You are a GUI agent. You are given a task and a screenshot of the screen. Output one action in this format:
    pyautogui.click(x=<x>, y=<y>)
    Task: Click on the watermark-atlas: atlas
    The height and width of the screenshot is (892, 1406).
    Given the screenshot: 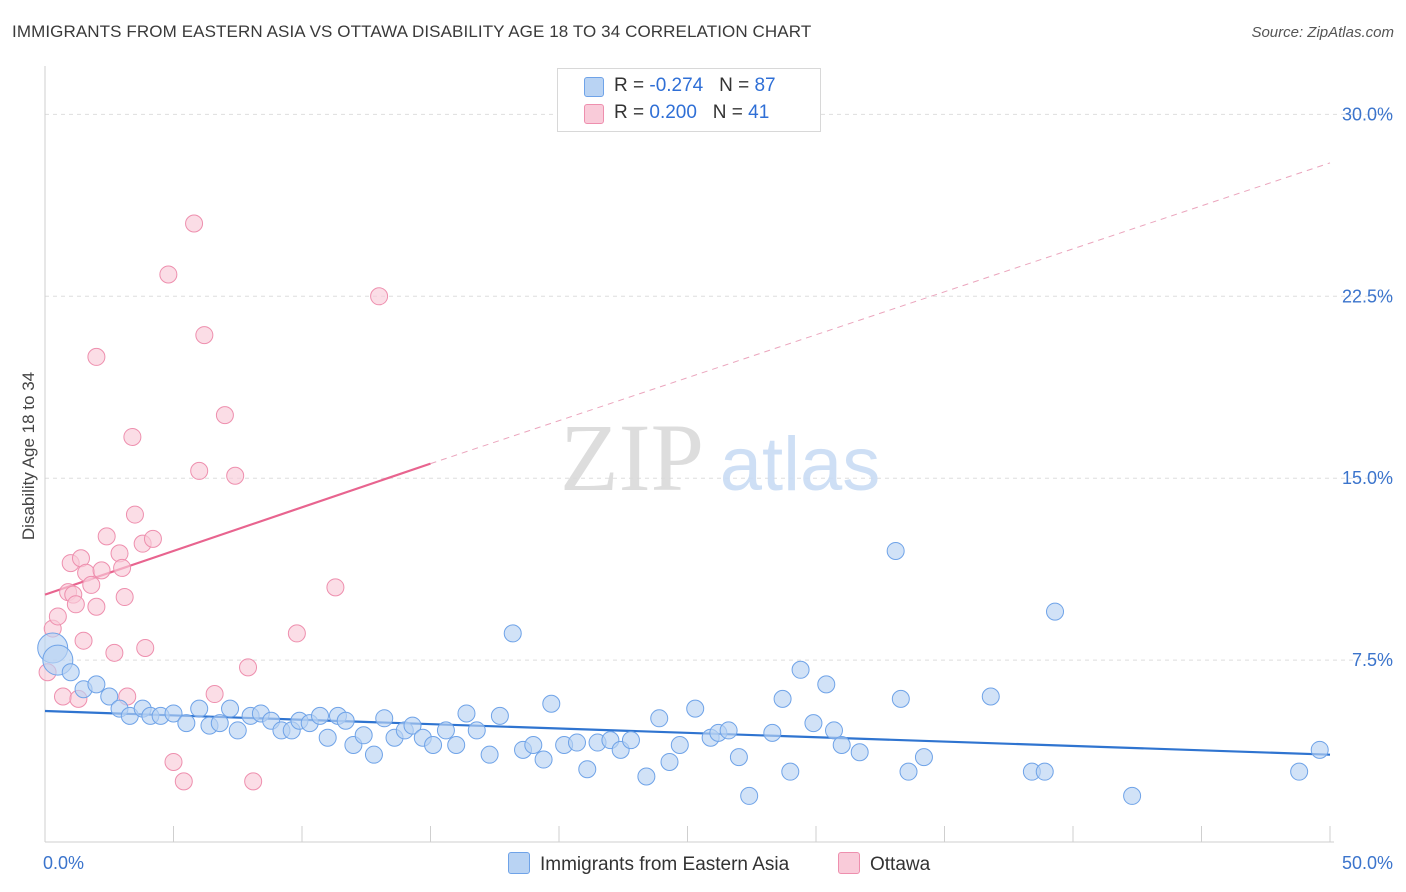 What is the action you would take?
    pyautogui.click(x=800, y=464)
    